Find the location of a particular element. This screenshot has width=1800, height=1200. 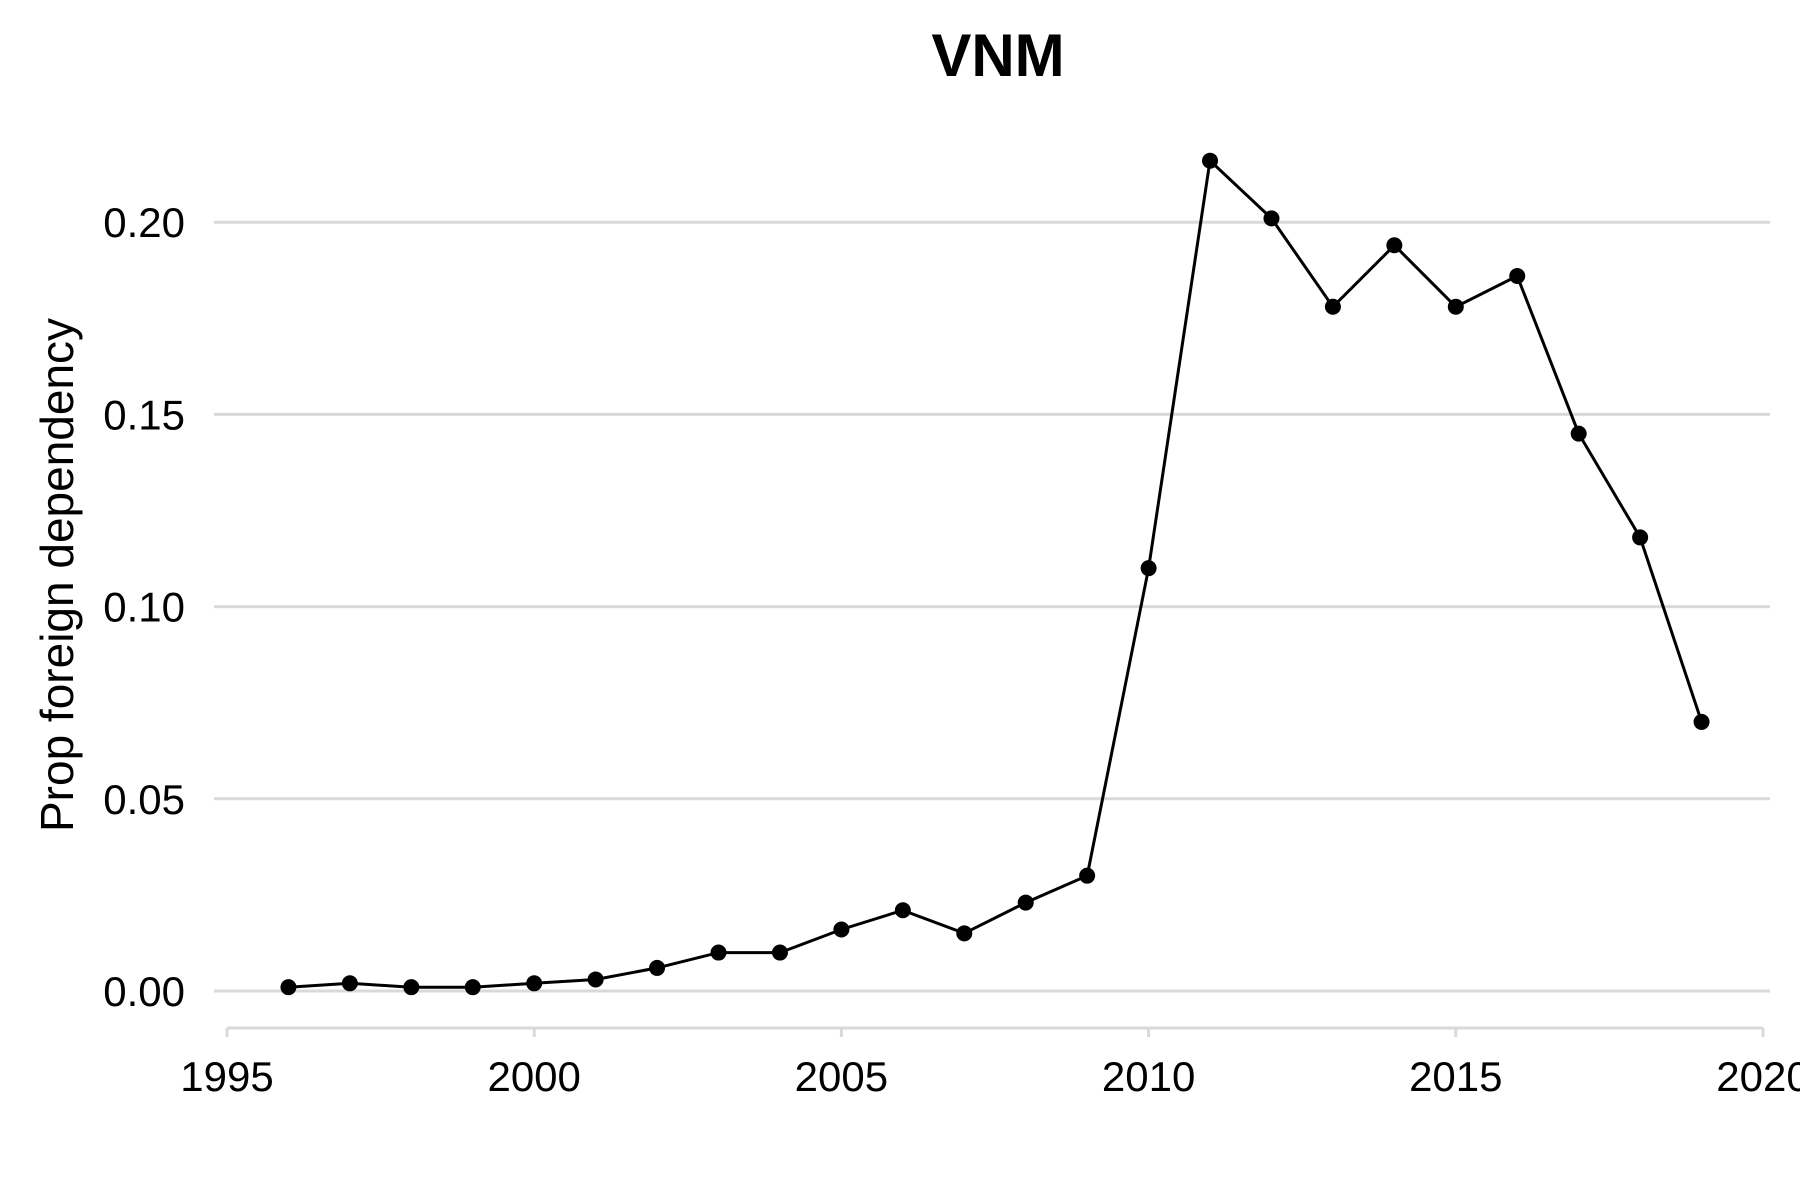

x-tick-label: 2010 is located at coordinates (1148, 1076).